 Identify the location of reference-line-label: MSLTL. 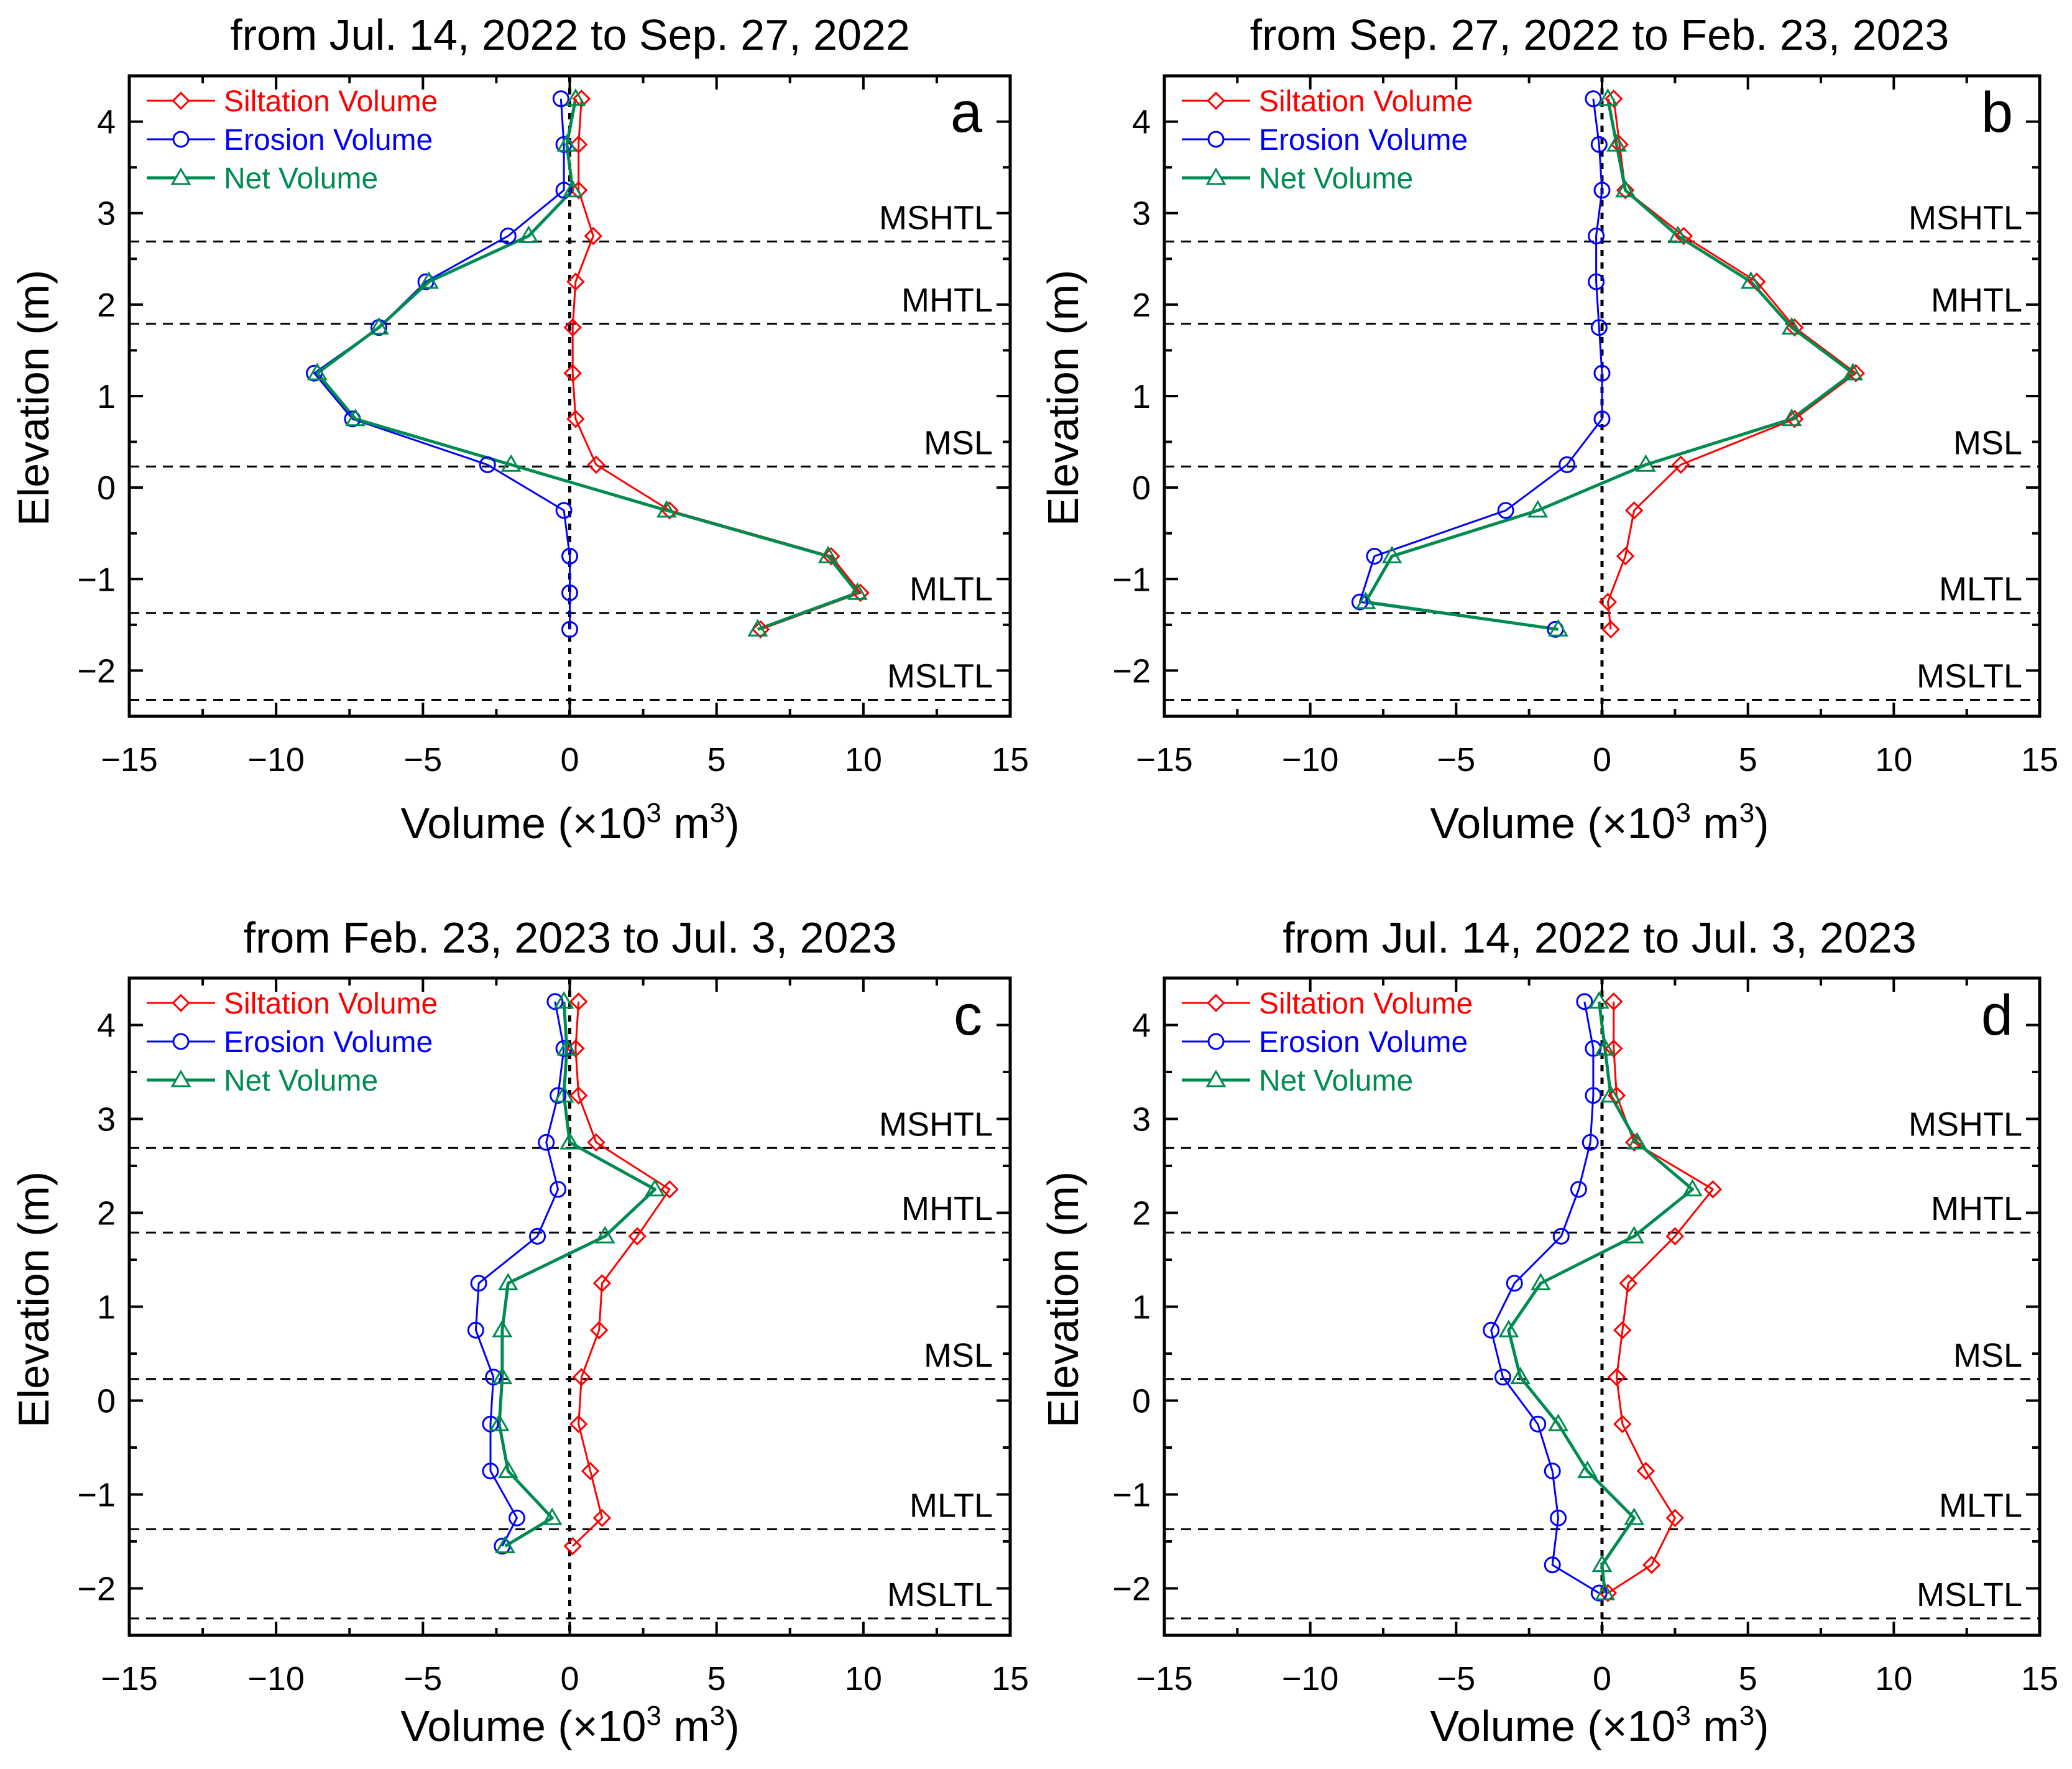
(1969, 1595).